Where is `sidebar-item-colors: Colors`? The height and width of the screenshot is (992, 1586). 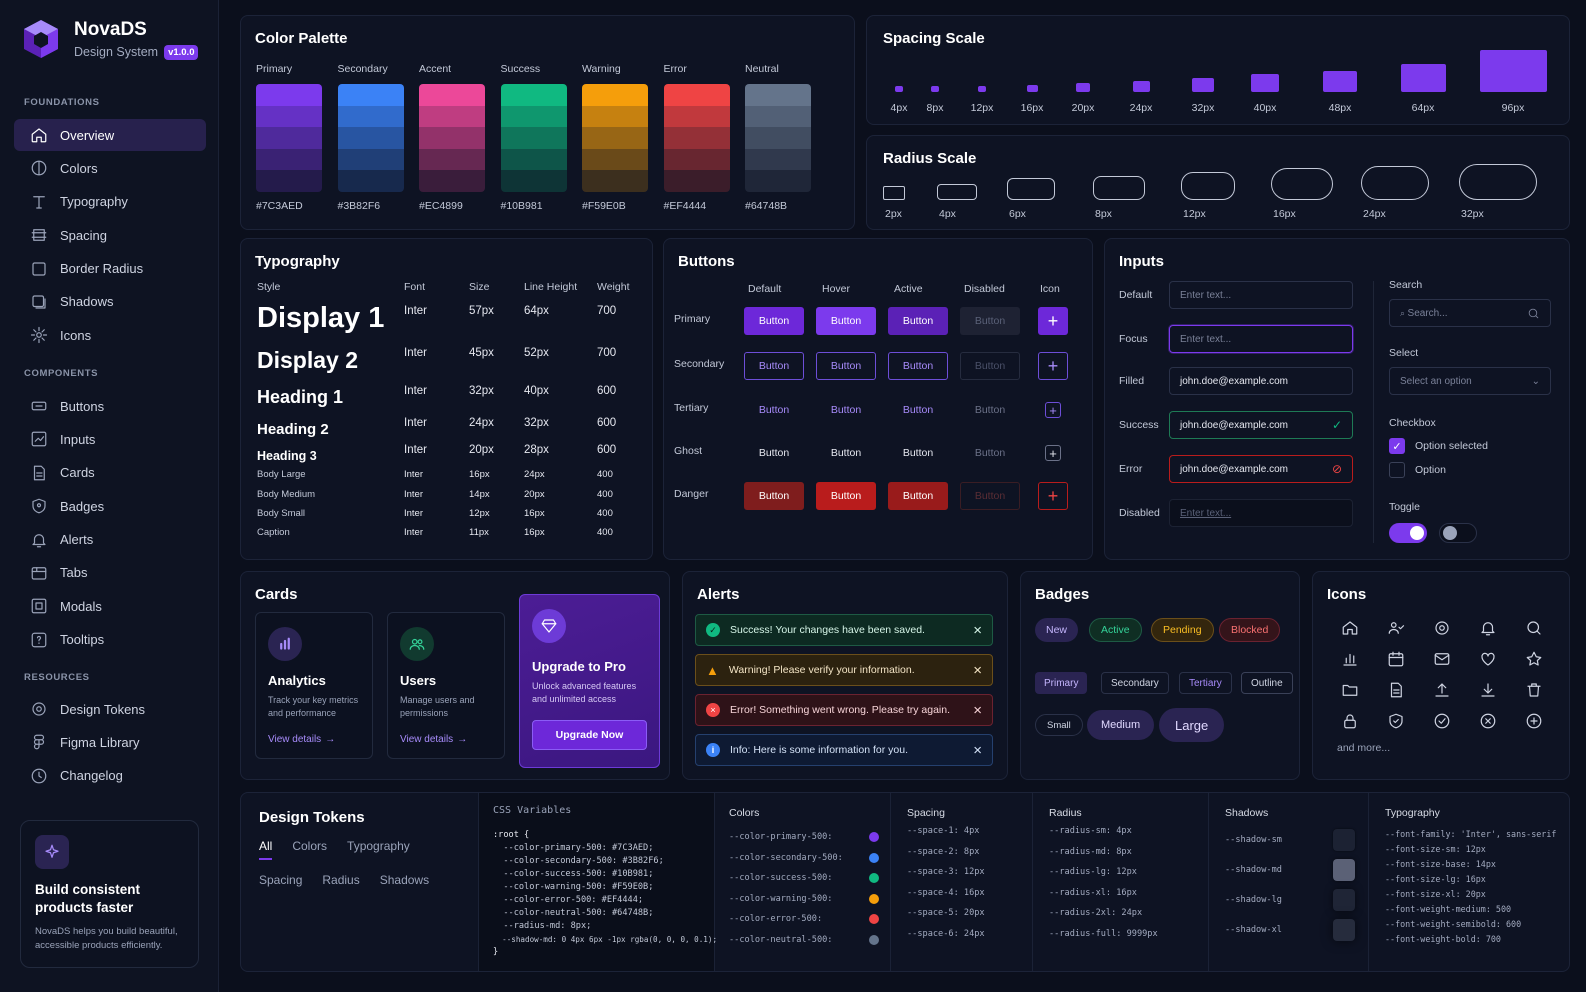 sidebar-item-colors: Colors is located at coordinates (110, 168).